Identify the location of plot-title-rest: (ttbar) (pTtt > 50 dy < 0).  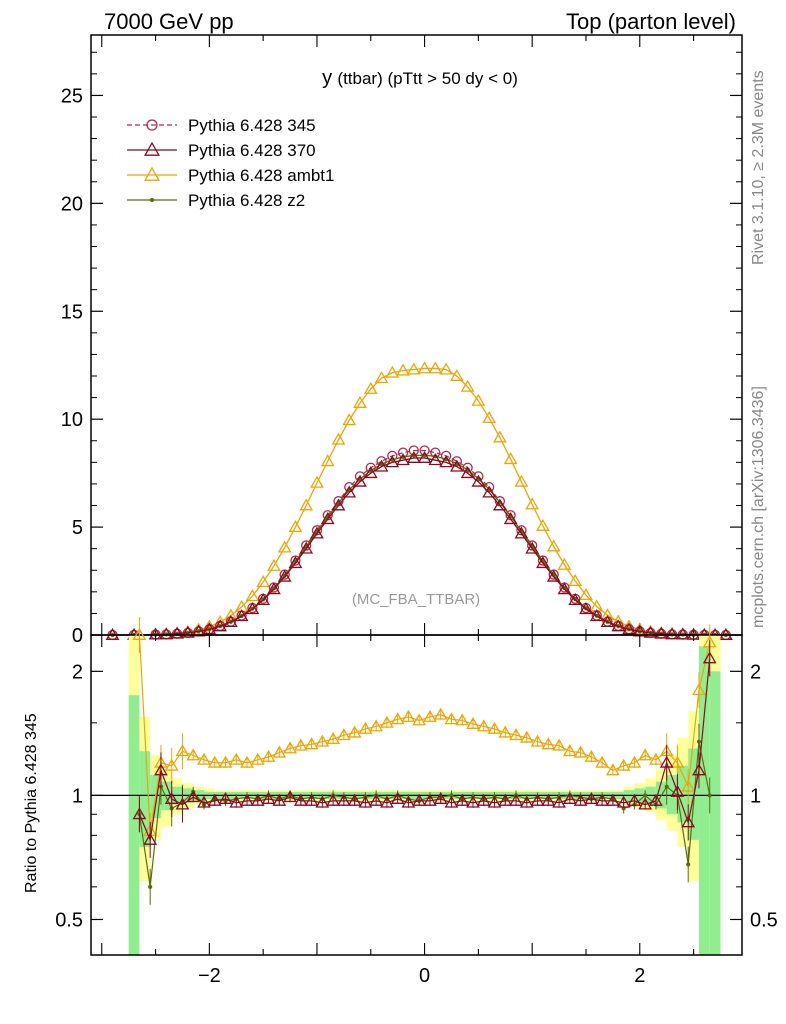
(427, 78).